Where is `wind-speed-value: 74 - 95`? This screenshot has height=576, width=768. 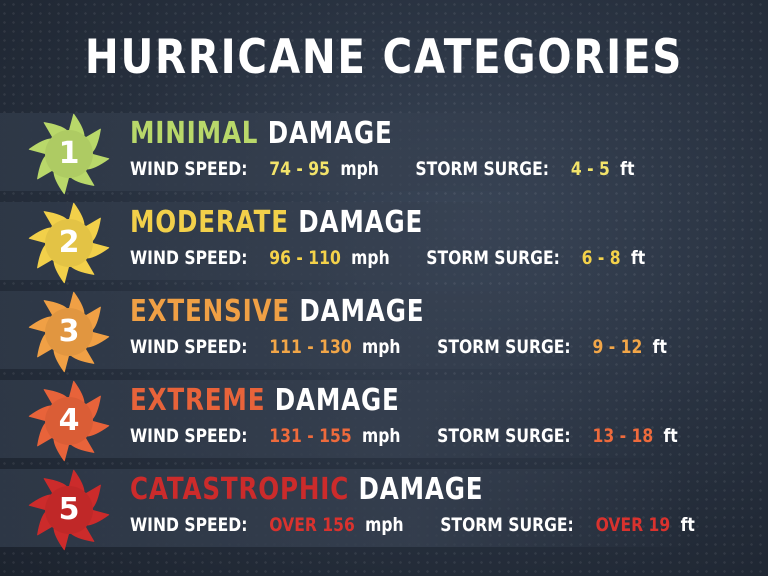
wind-speed-value: 74 - 95 is located at coordinates (299, 169).